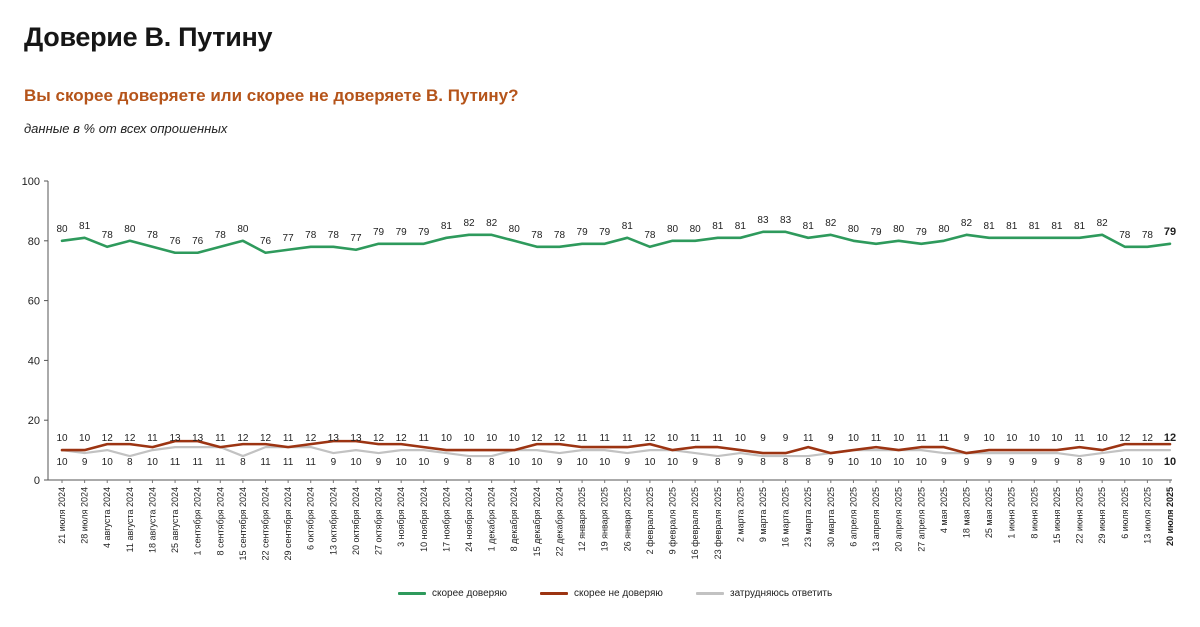 The height and width of the screenshot is (627, 1200). Describe the element at coordinates (650, 520) in the screenshot. I see `x-tick-label: 2 февраля 2025` at that location.